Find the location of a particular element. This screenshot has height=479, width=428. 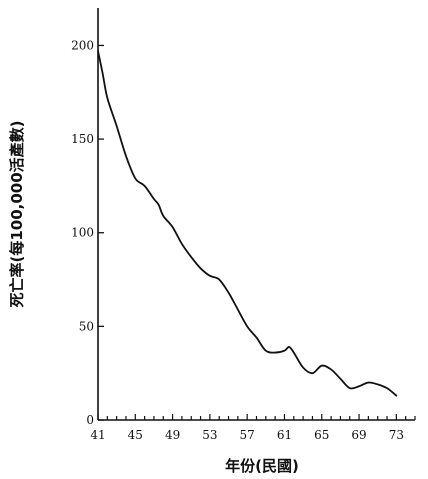

x-tick-label: 45 is located at coordinates (135, 435).